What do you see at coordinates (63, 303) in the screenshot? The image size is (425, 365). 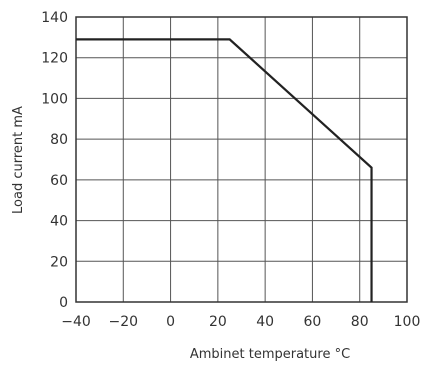 I see `y-tick-label: 0` at bounding box center [63, 303].